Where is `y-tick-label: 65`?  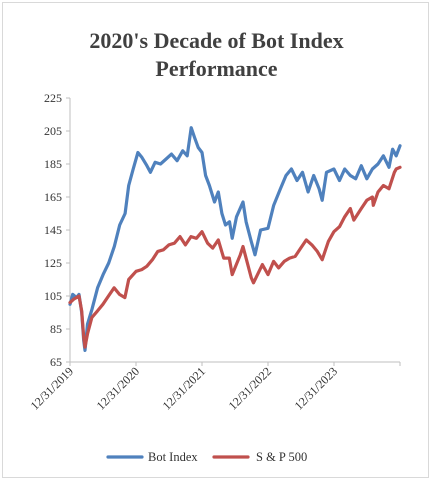
y-tick-label: 65 is located at coordinates (56, 362).